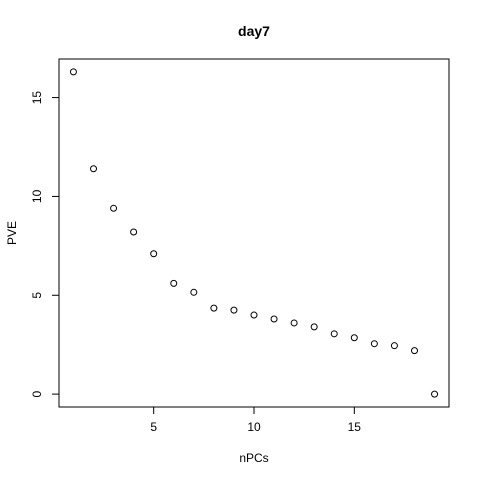  I want to click on y-axis-label: PVE, so click(12, 233).